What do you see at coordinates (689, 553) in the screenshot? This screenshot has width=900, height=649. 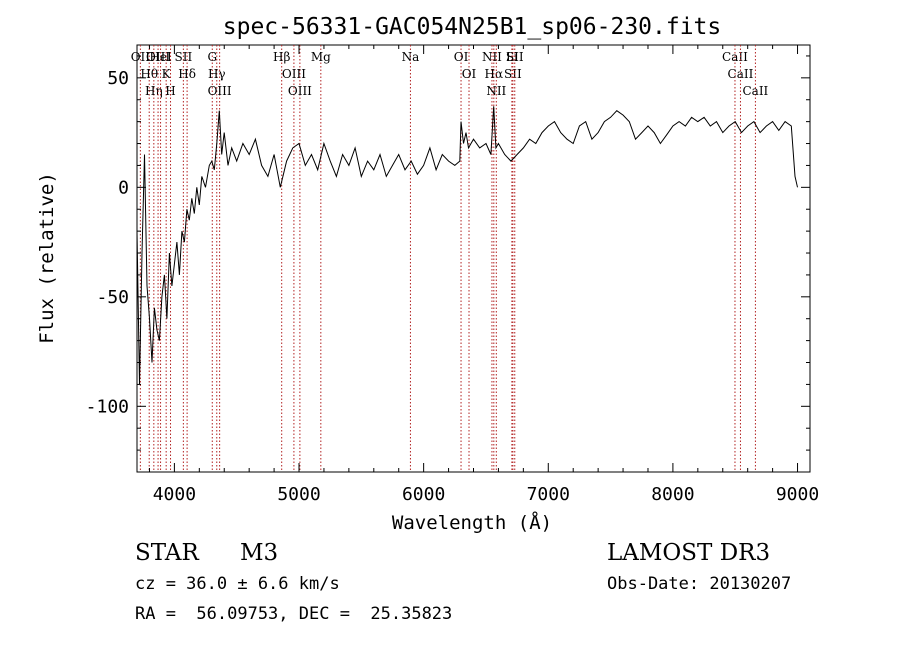 I see `survey-name: LAMOST DR3` at bounding box center [689, 553].